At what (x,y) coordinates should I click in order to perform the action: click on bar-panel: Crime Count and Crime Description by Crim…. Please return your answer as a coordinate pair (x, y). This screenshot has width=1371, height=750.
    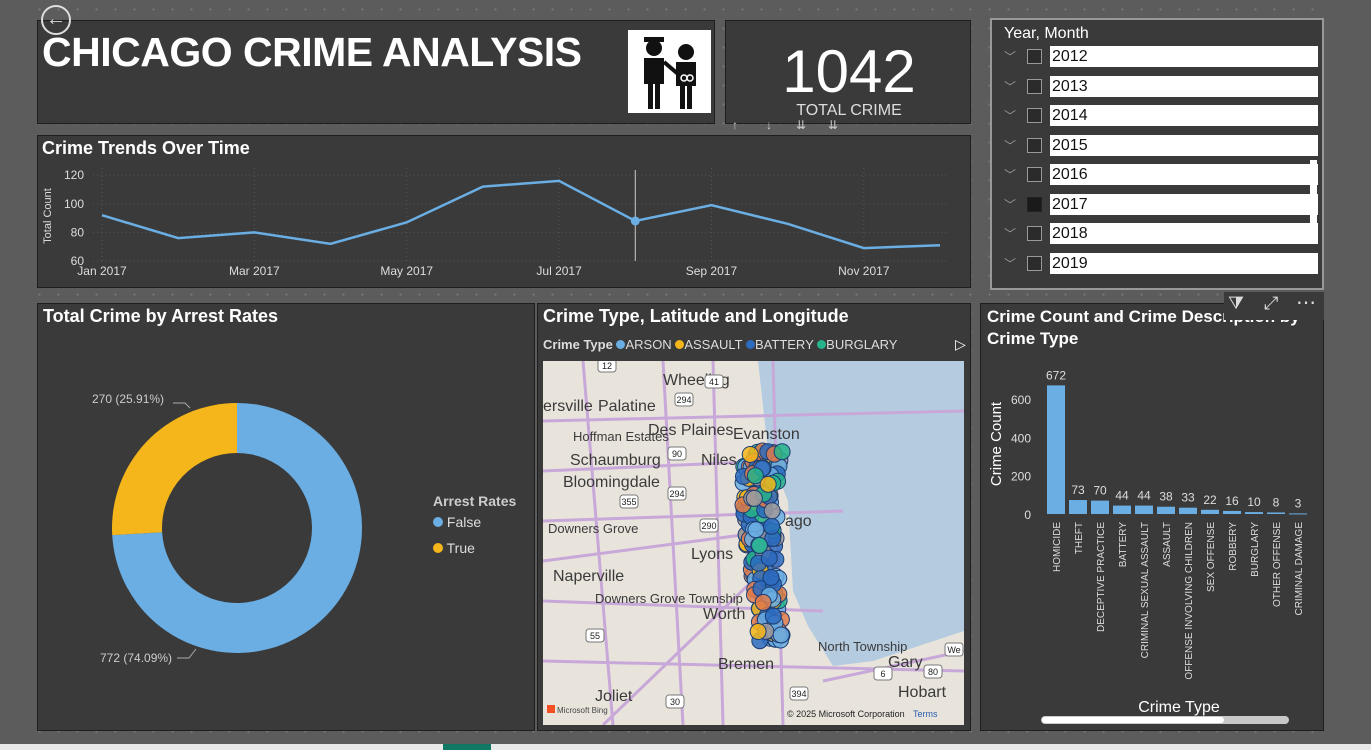
    Looking at the image, I should click on (1152, 517).